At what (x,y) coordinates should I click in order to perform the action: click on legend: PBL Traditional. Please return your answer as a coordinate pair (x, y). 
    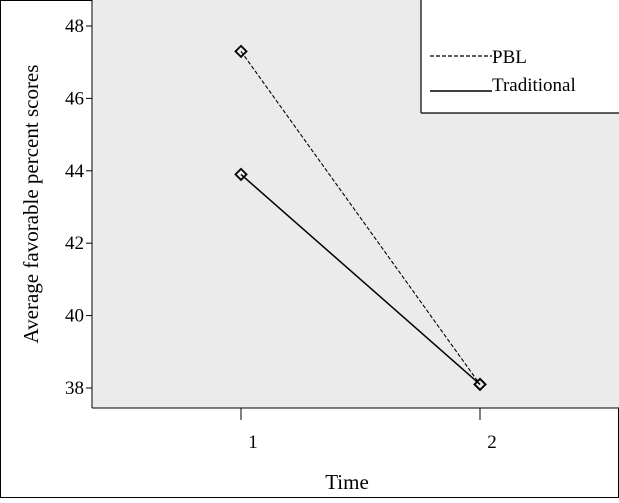
    Looking at the image, I should click on (519, 57).